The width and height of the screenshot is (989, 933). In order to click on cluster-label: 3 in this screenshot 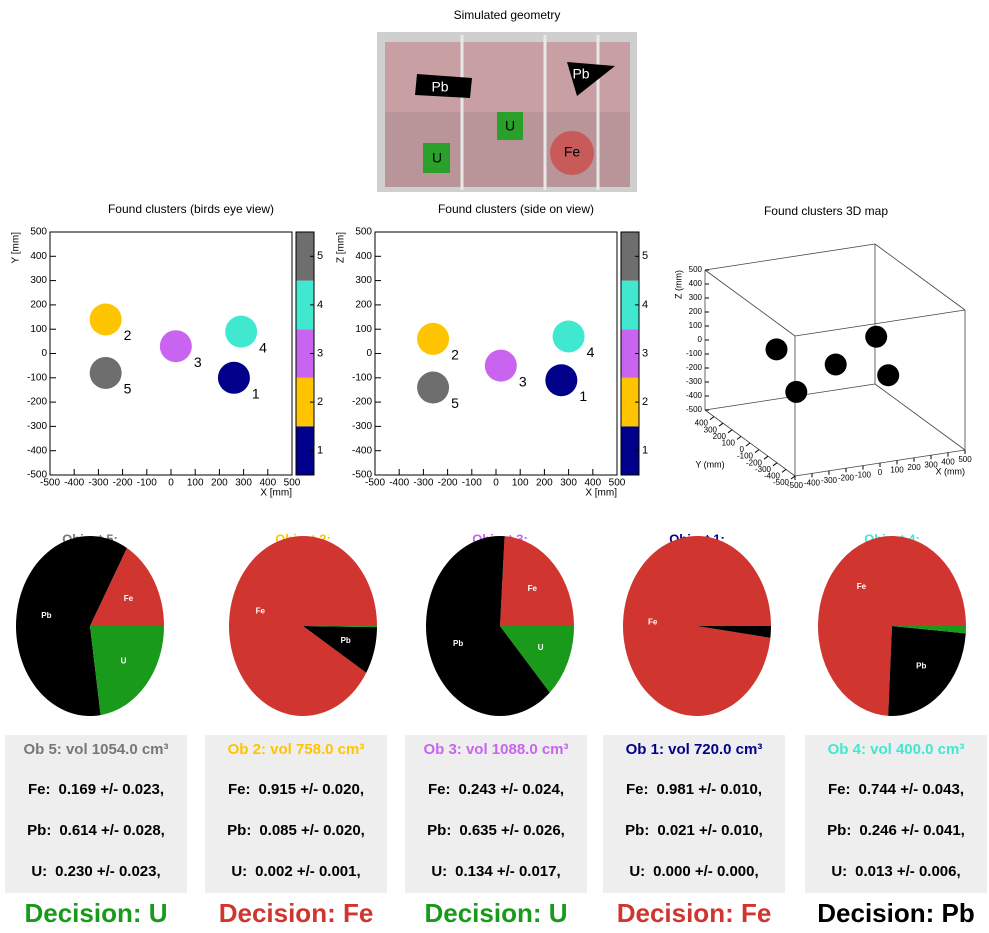, I will do `click(523, 381)`.